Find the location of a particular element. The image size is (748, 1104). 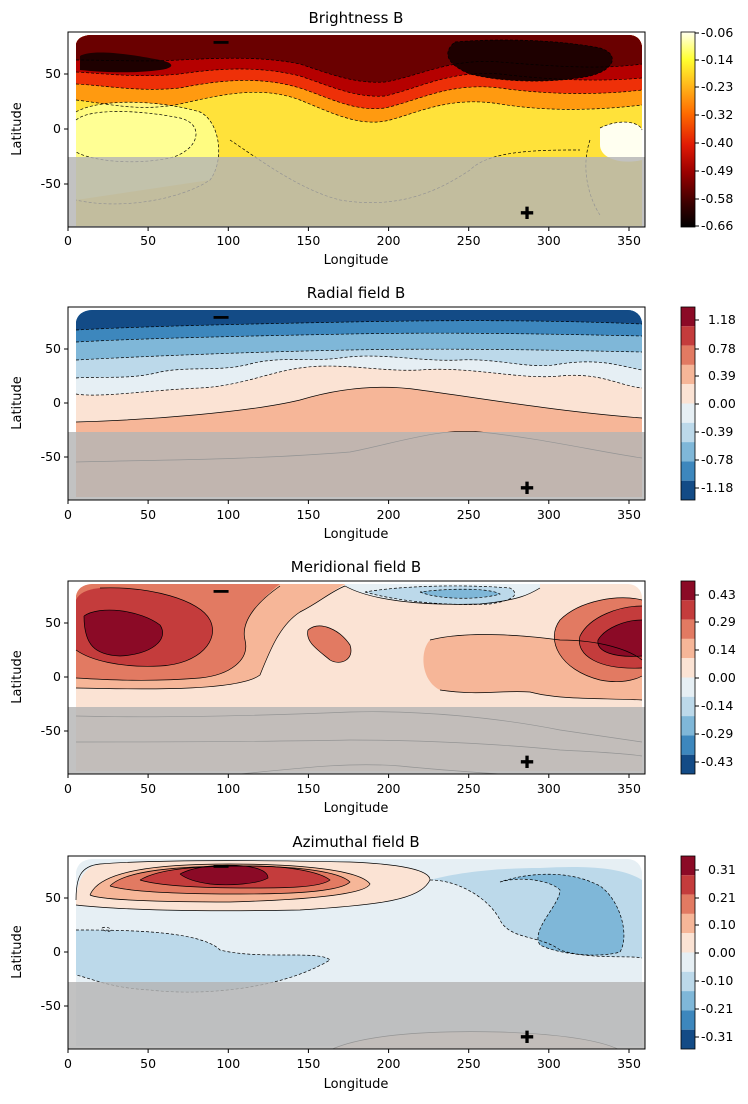

cb-tick-label: -0.58 is located at coordinates (717, 198).